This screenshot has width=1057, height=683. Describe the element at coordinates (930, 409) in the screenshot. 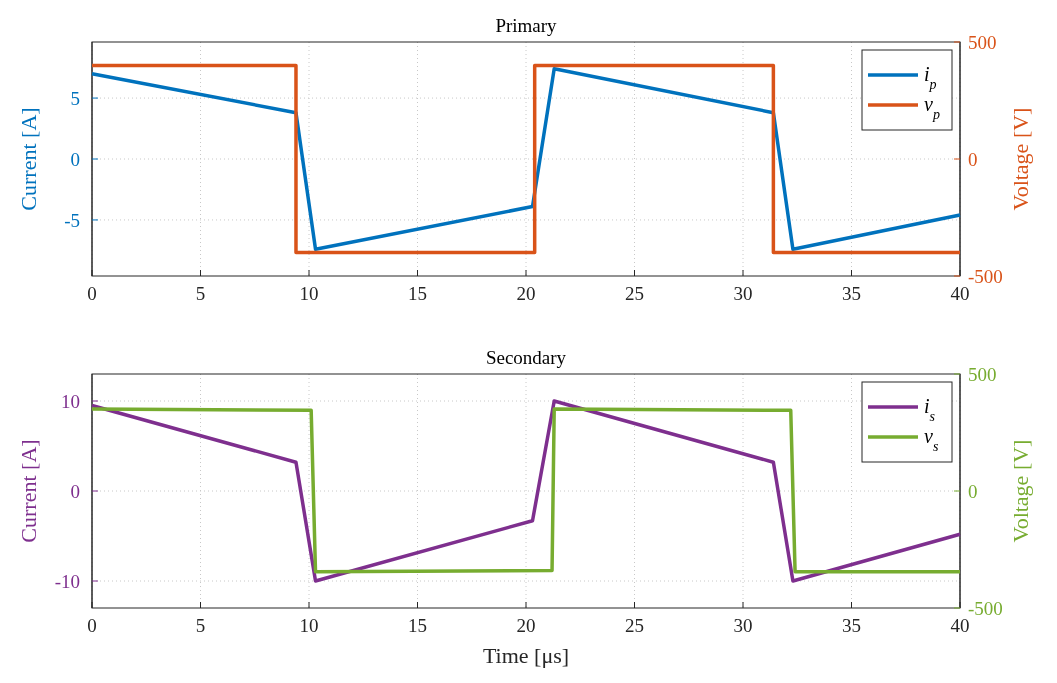

I see `legend-label: i$_{s}$` at that location.